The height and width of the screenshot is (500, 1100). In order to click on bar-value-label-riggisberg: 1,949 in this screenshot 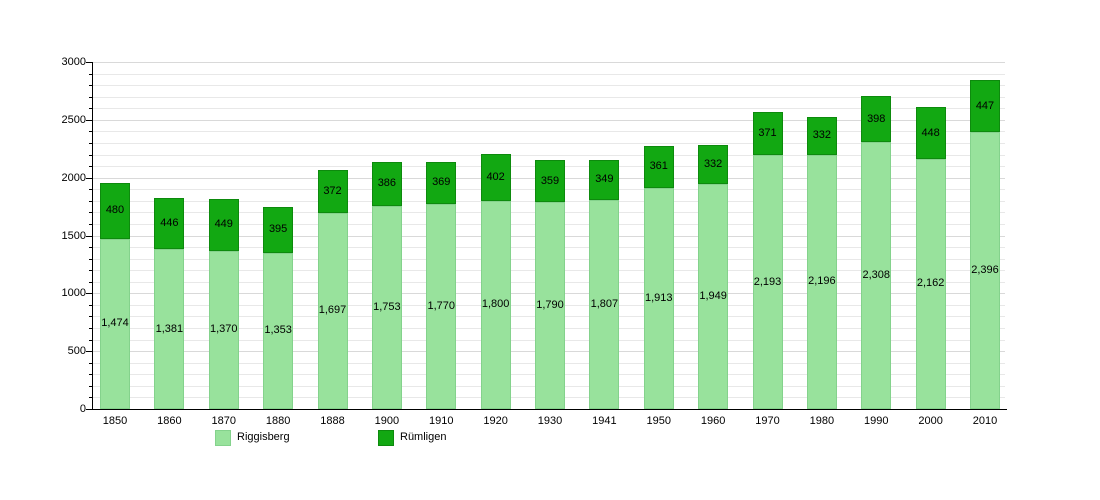, I will do `click(713, 295)`.